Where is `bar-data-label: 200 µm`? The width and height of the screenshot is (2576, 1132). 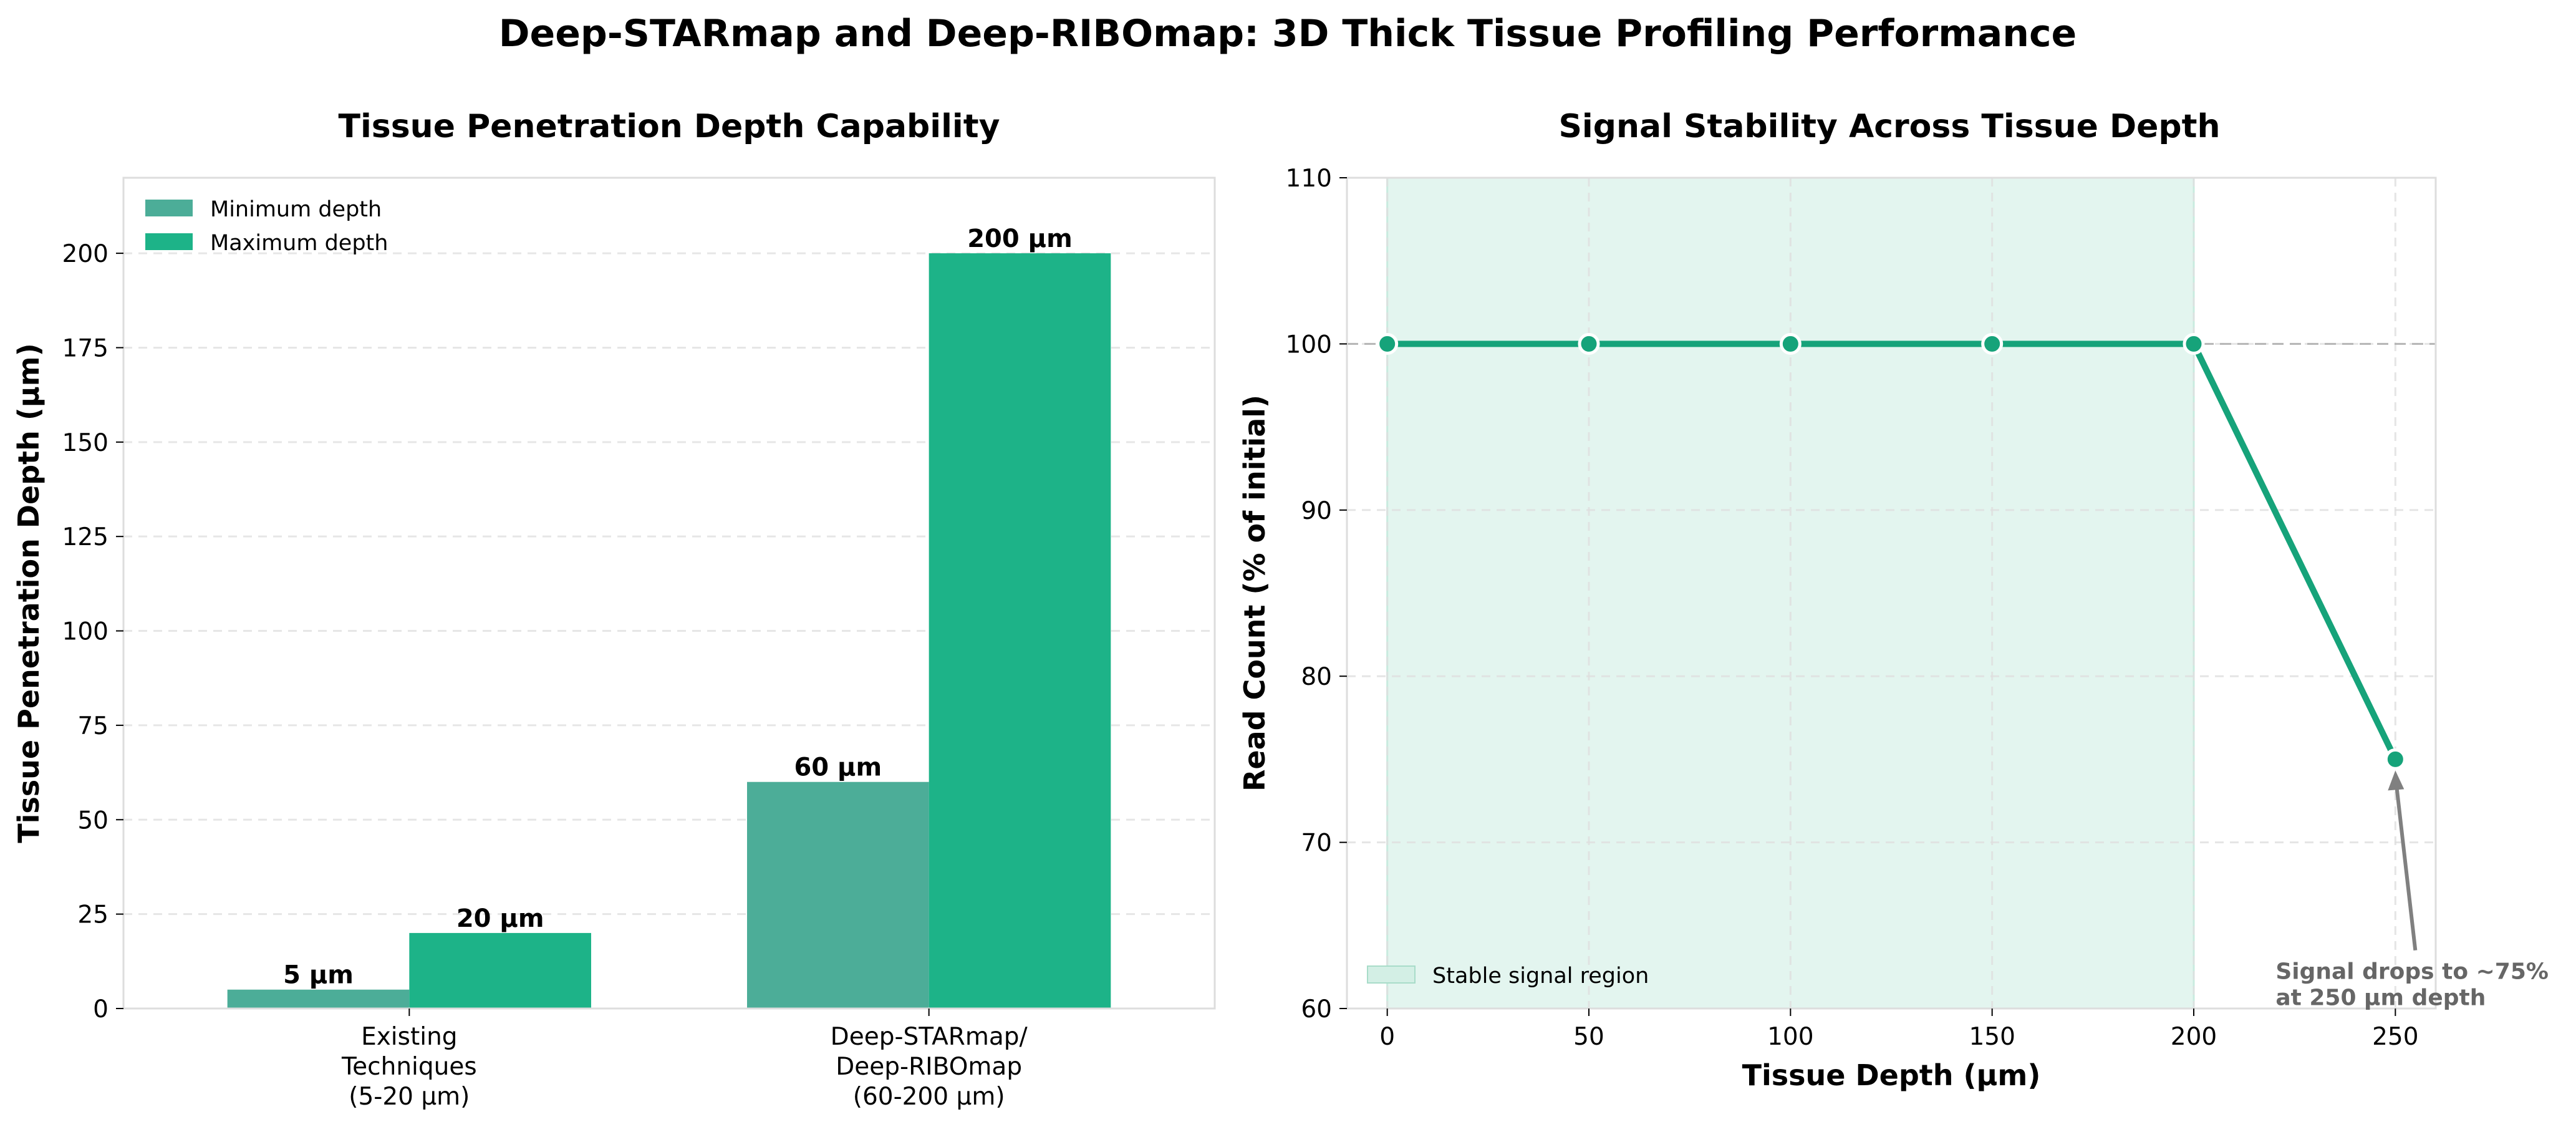
bar-data-label: 200 µm is located at coordinates (1020, 239).